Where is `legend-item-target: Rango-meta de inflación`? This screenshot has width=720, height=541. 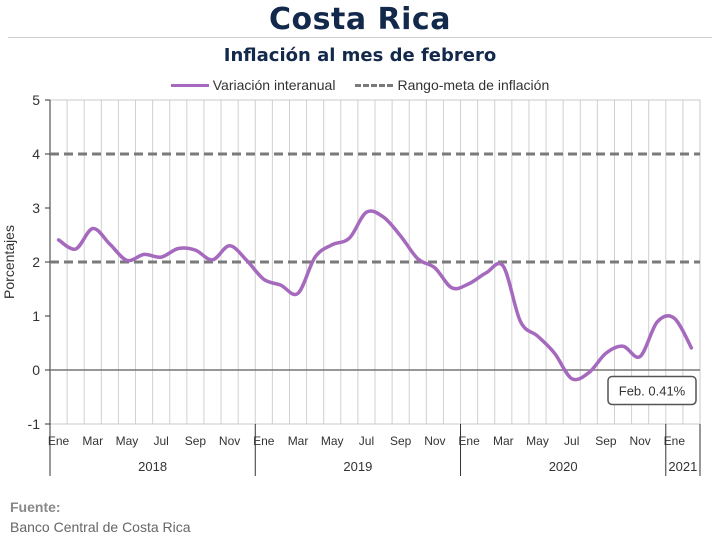 legend-item-target: Rango-meta de inflación is located at coordinates (452, 85).